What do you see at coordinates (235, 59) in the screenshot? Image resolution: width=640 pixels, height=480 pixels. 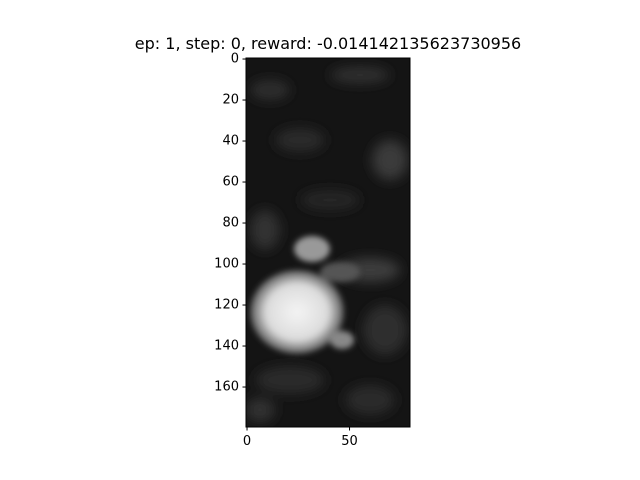 I see `y-tick-label: 0` at bounding box center [235, 59].